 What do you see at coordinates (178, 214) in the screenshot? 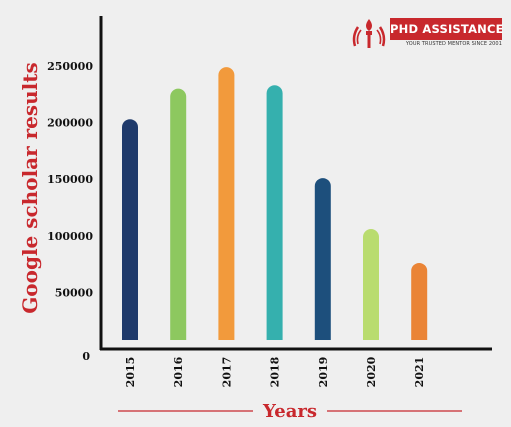
I see `bar-2016` at bounding box center [178, 214].